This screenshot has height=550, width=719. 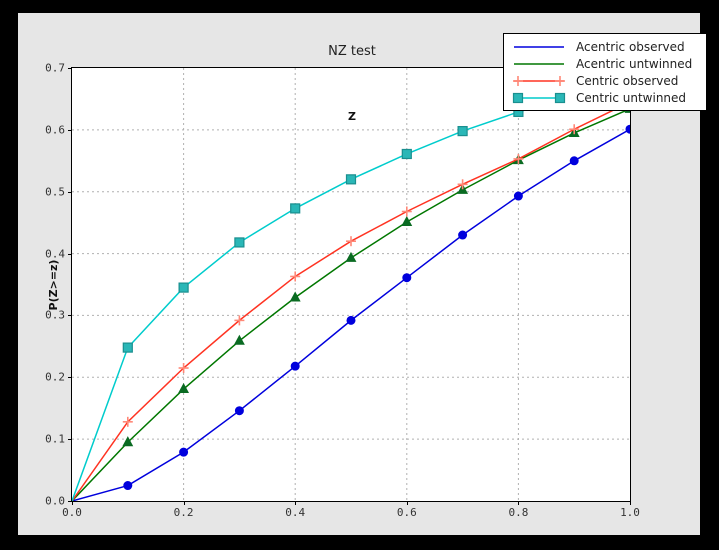 I want to click on y-tick-label: 0.2, so click(x=55, y=377).